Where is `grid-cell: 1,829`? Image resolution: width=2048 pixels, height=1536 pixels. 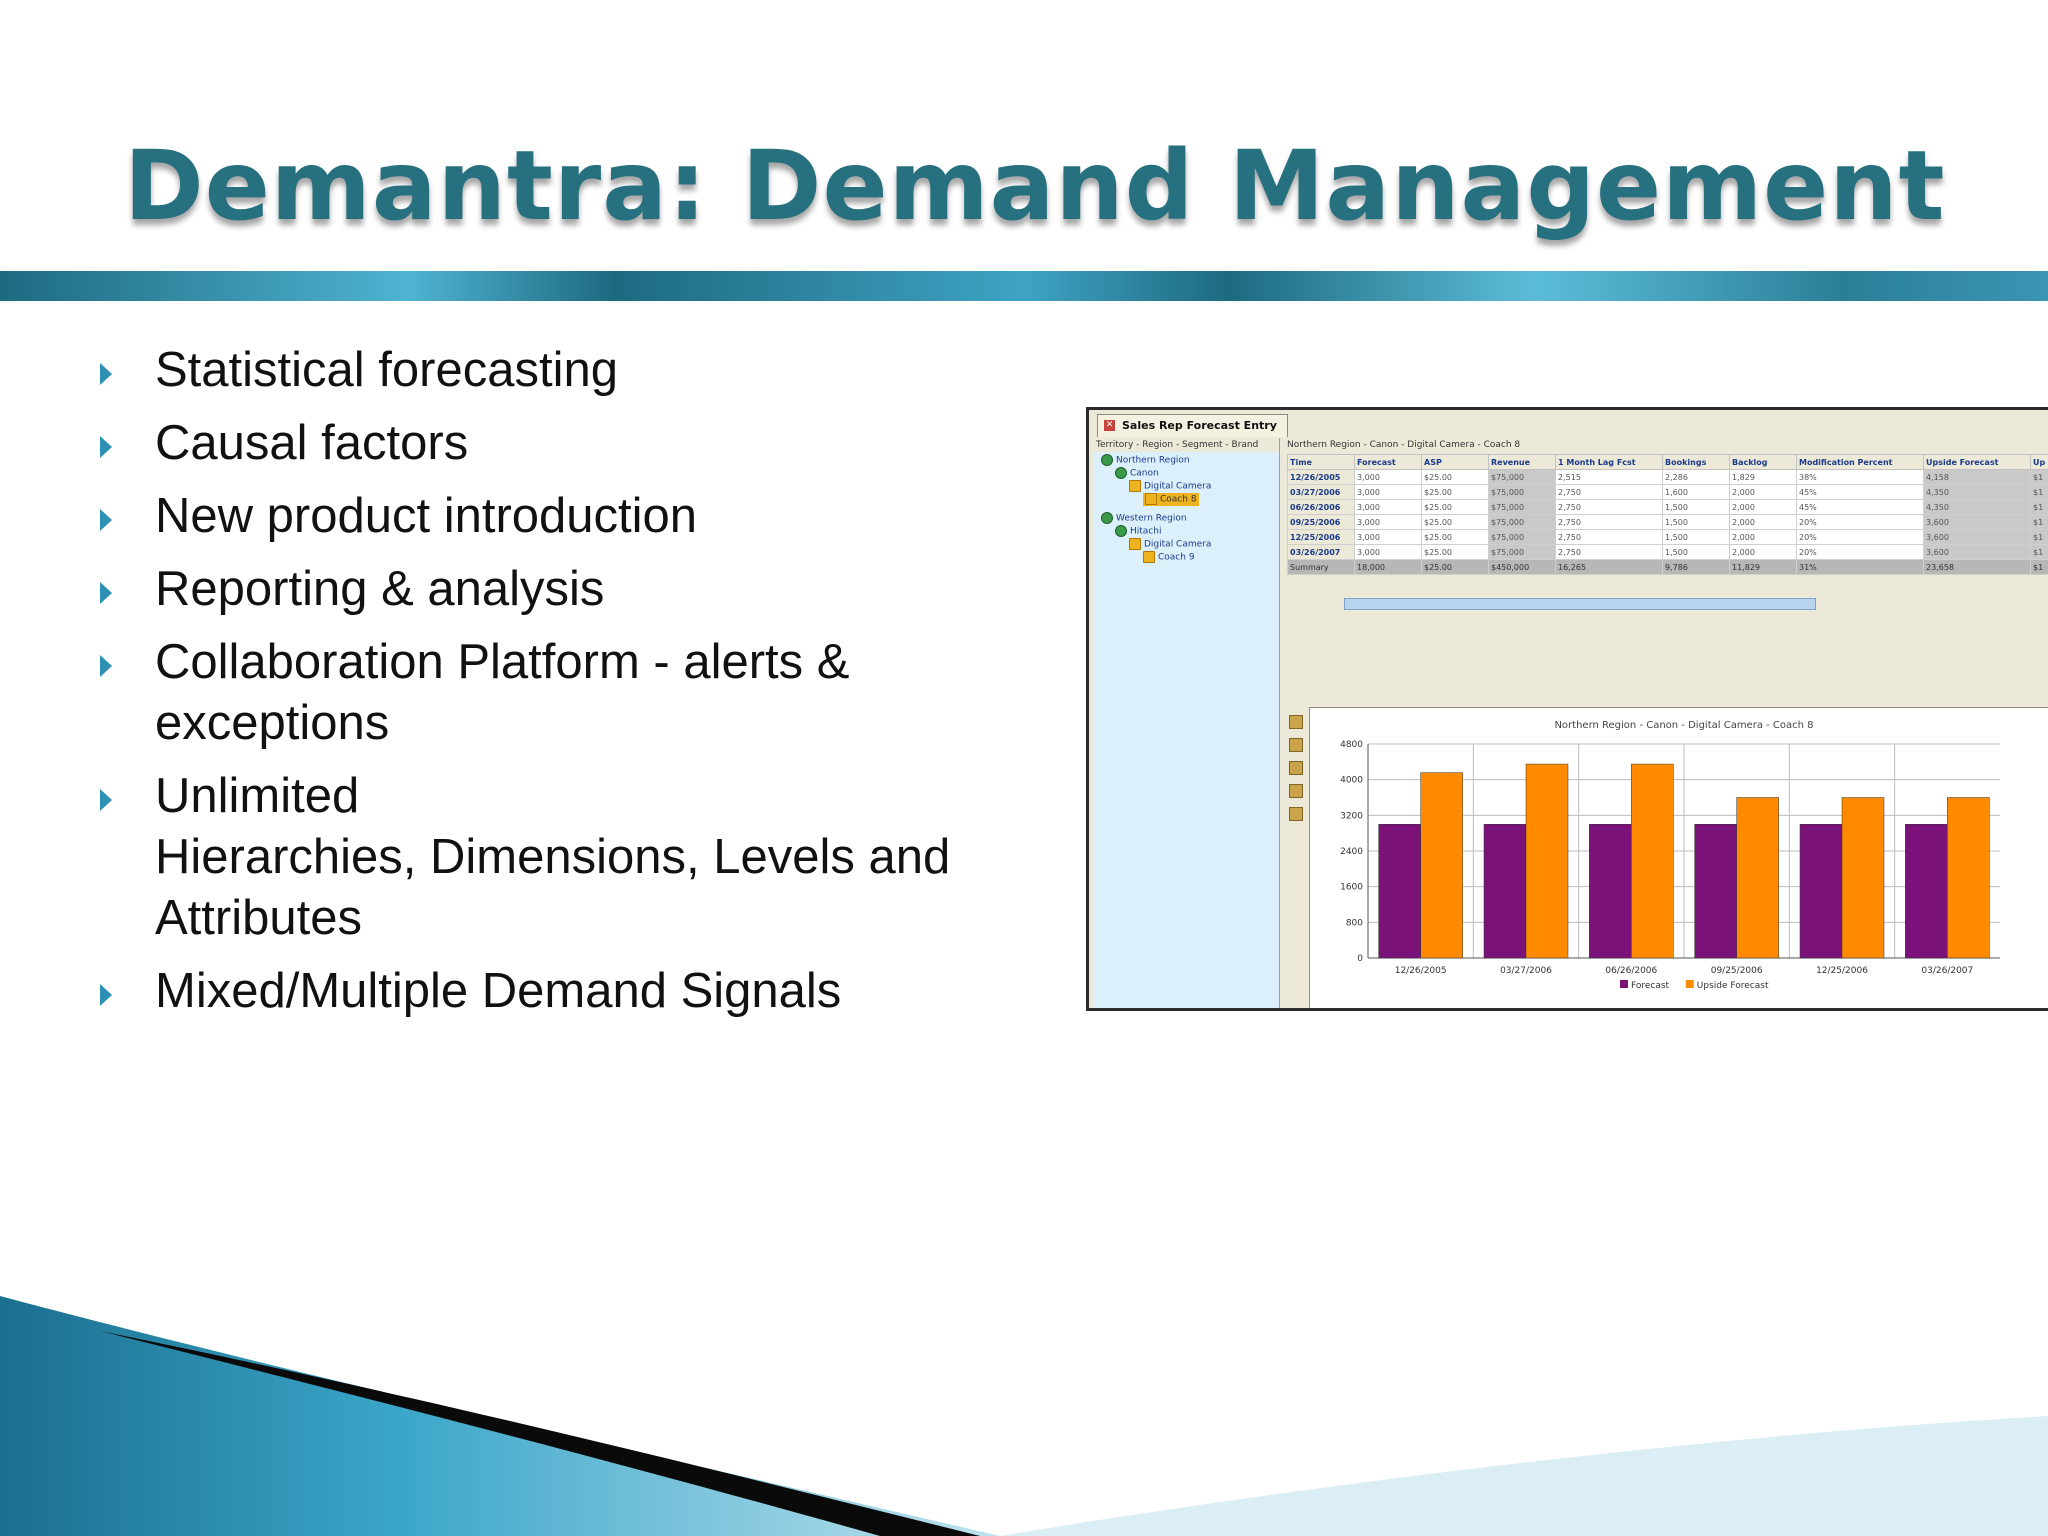
grid-cell: 1,829 is located at coordinates (1763, 477).